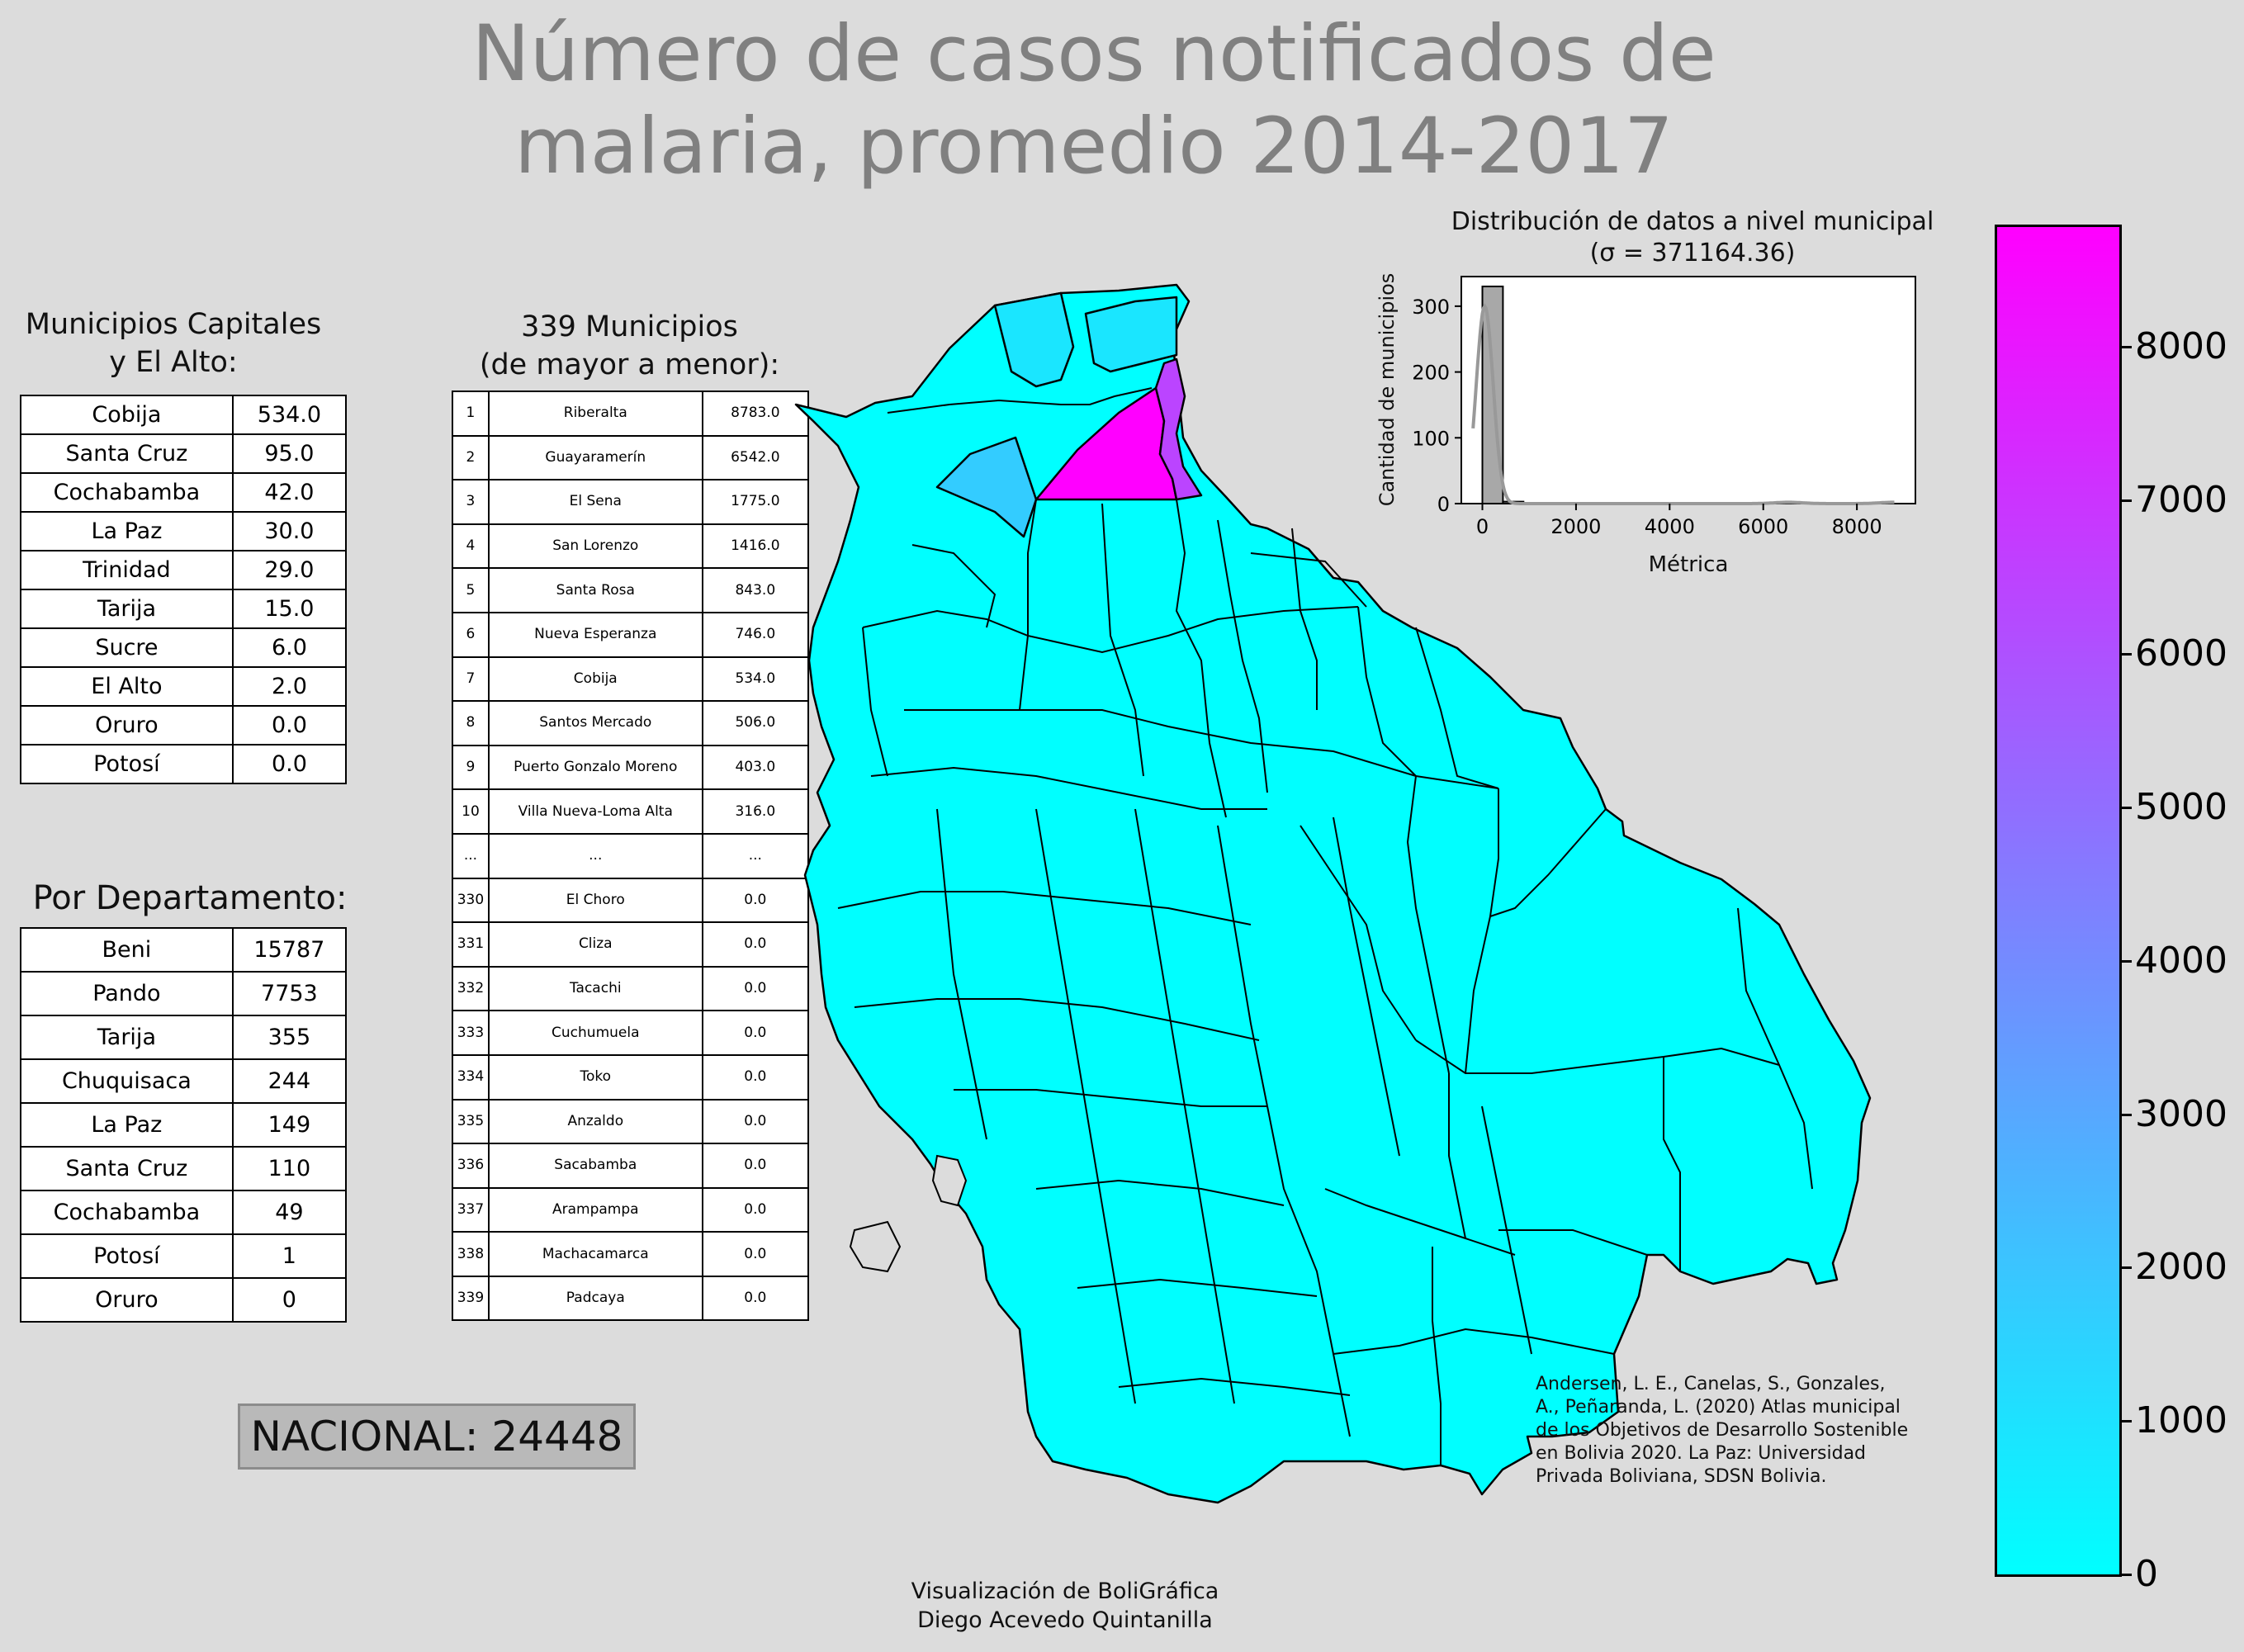  I want to click on municipality-row-value: 8783.0, so click(755, 414).